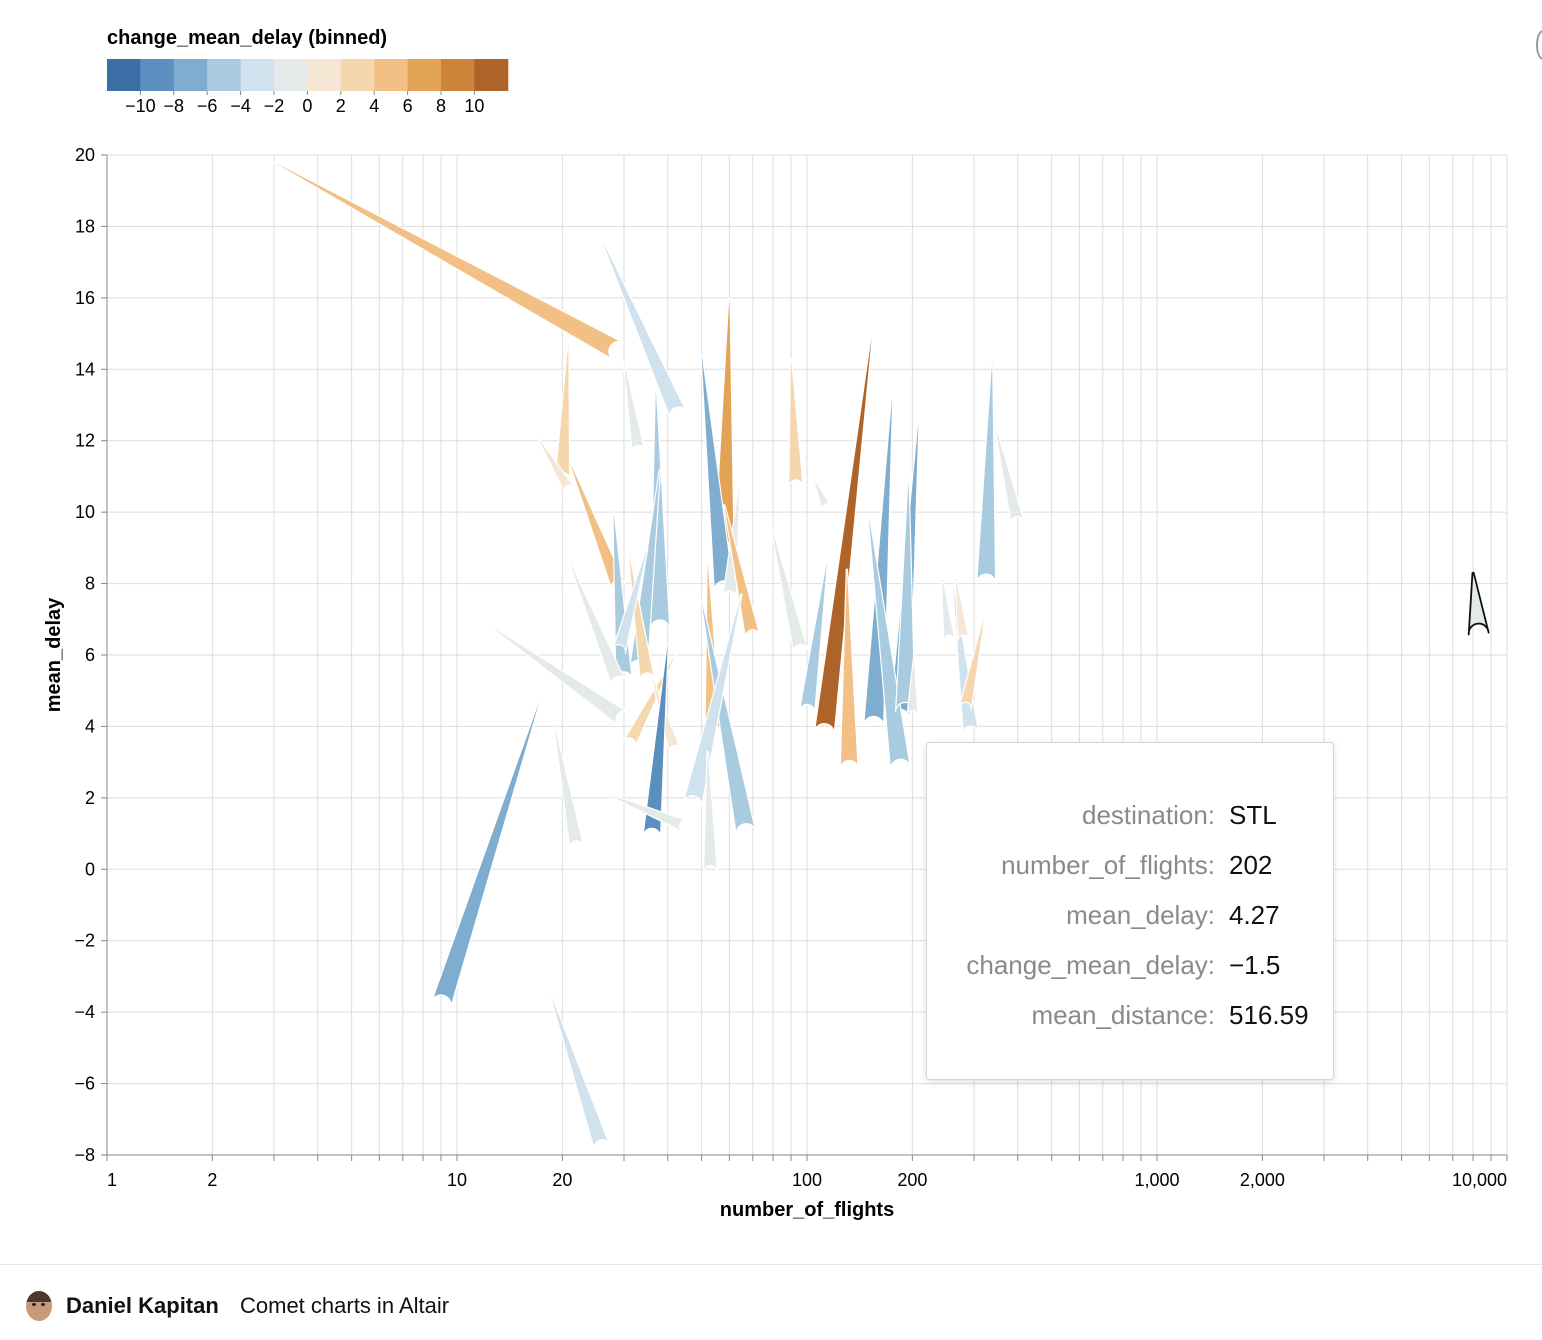 This screenshot has height=1340, width=1542. Describe the element at coordinates (807, 1210) in the screenshot. I see `x-axis-title: number_of_flights` at that location.